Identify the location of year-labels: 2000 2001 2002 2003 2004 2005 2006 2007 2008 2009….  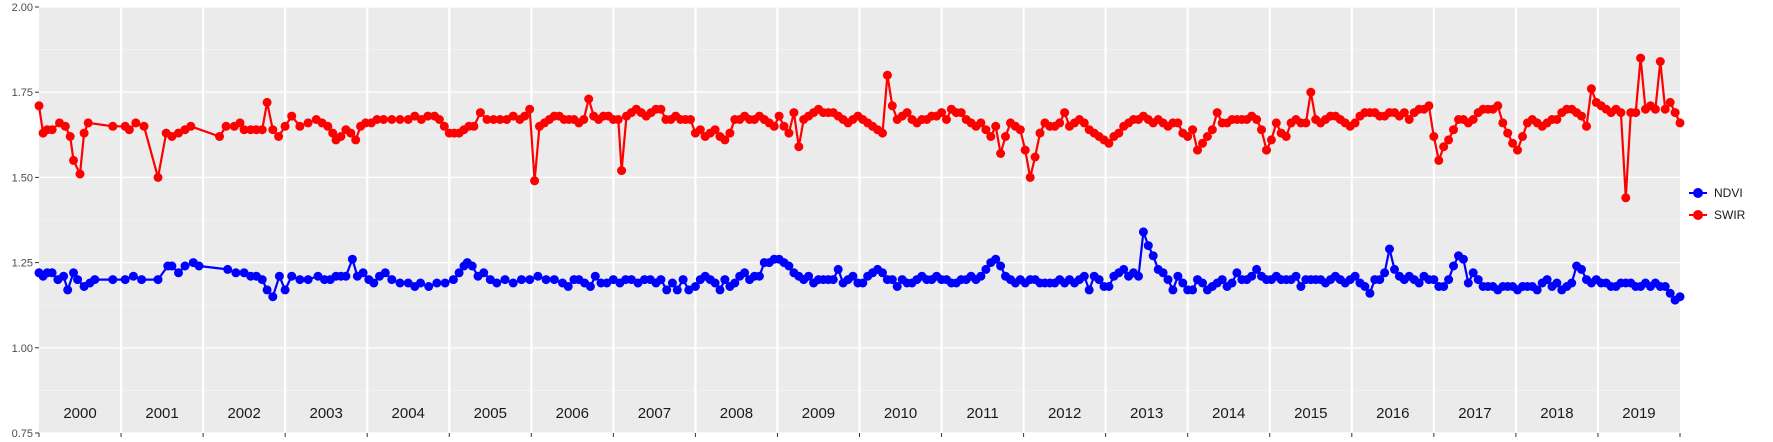
(859, 413).